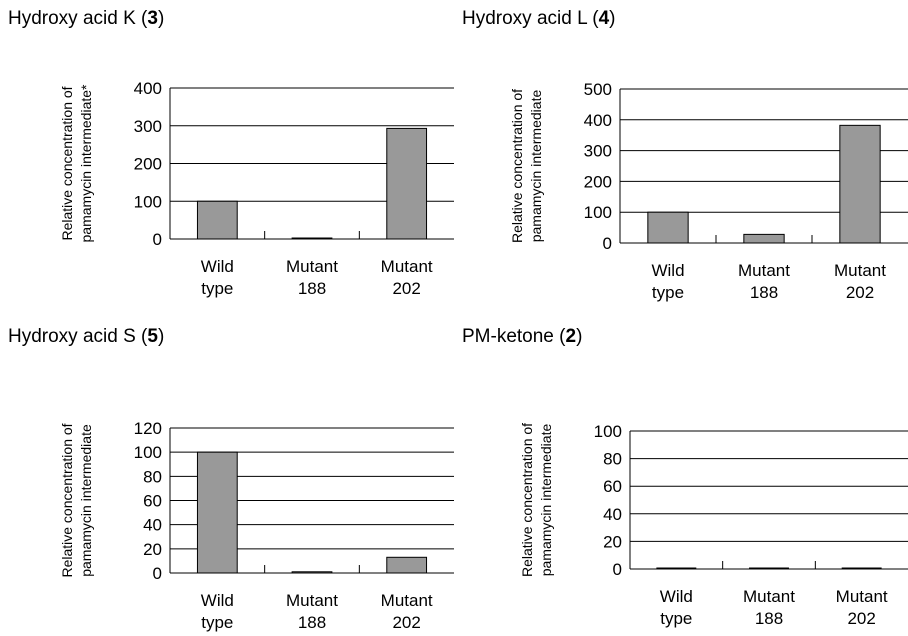 The height and width of the screenshot is (636, 908). Describe the element at coordinates (539, 18) in the screenshot. I see `chart-title: Hydroxy acid L (4)` at that location.